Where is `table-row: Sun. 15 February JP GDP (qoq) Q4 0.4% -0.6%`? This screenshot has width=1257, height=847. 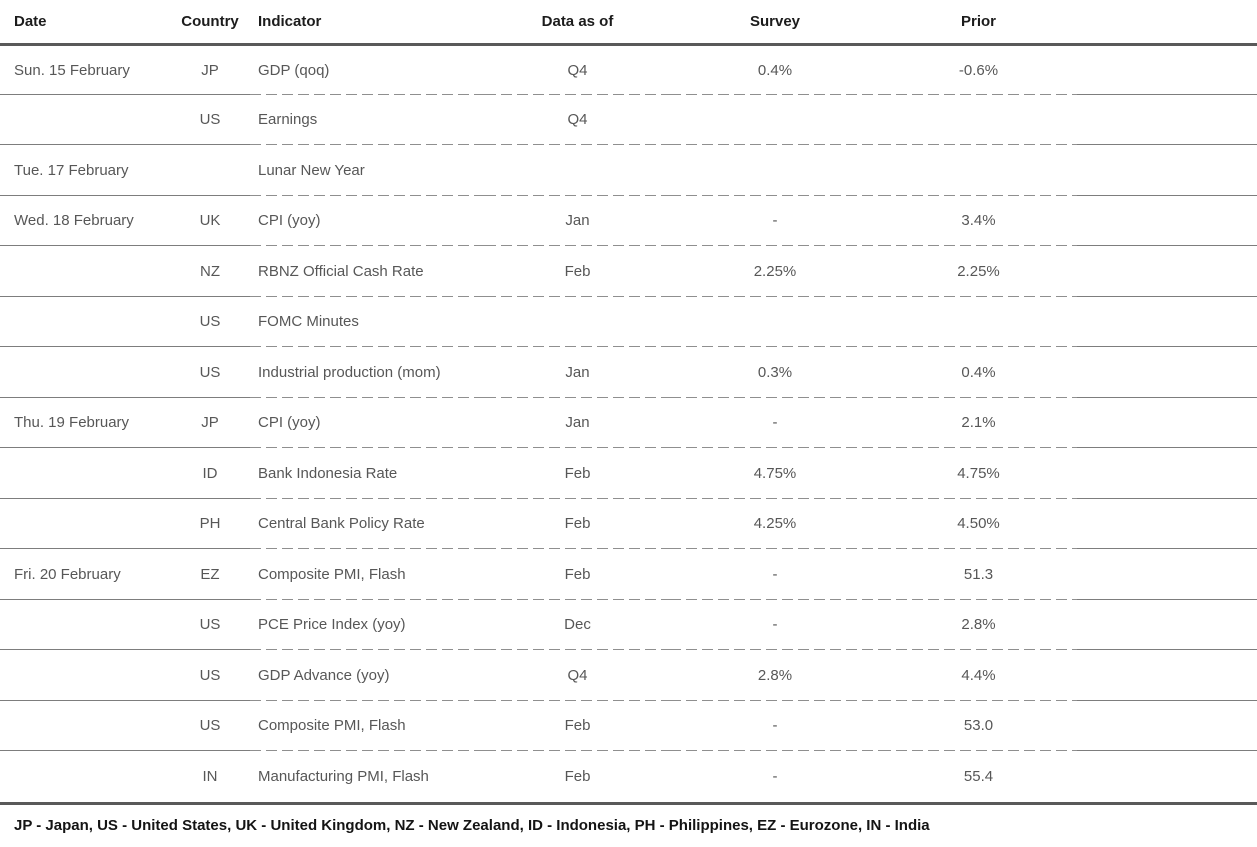
table-row: Sun. 15 February JP GDP (qoq) Q4 0.4% -0.6% is located at coordinates (628, 69).